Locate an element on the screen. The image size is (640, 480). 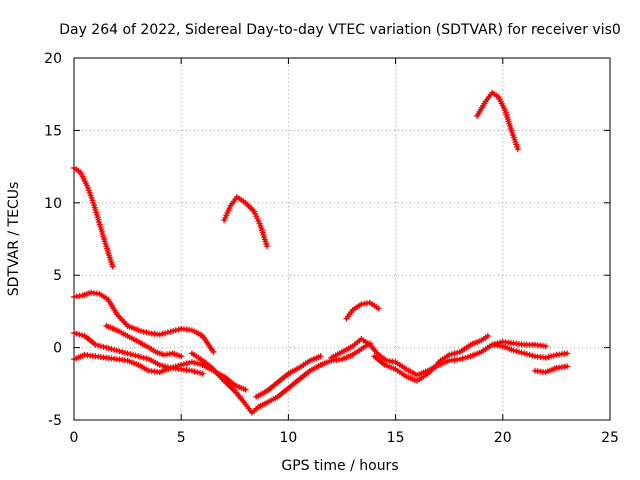
x-tick-label: 5 is located at coordinates (181, 438).